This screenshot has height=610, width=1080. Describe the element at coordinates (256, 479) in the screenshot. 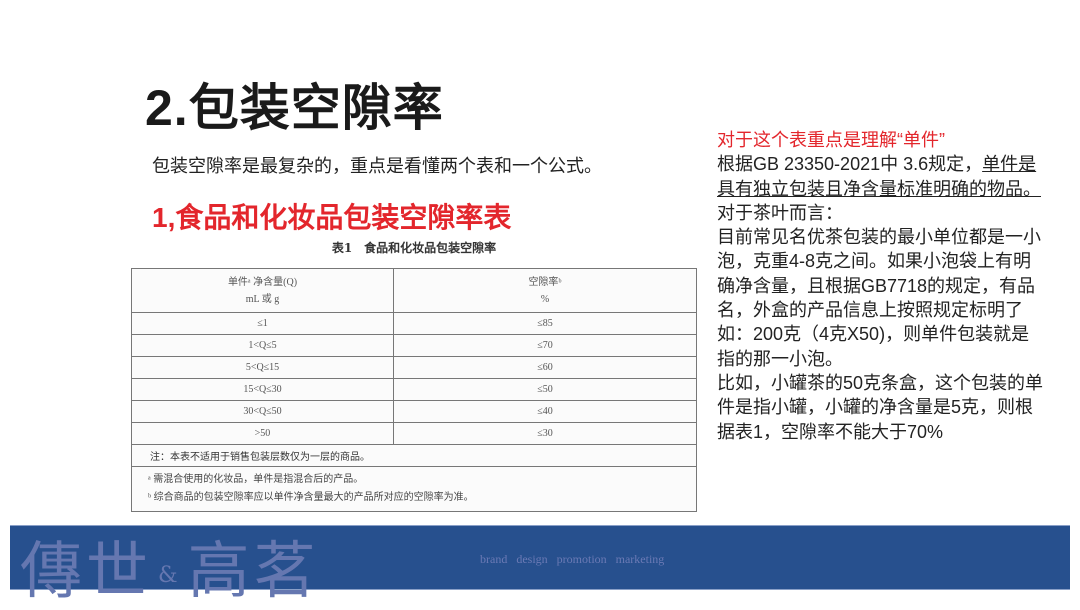

I see `footnote-a: ᵃ 需混合使用的化妆品，单件是指混合后的产品。` at that location.